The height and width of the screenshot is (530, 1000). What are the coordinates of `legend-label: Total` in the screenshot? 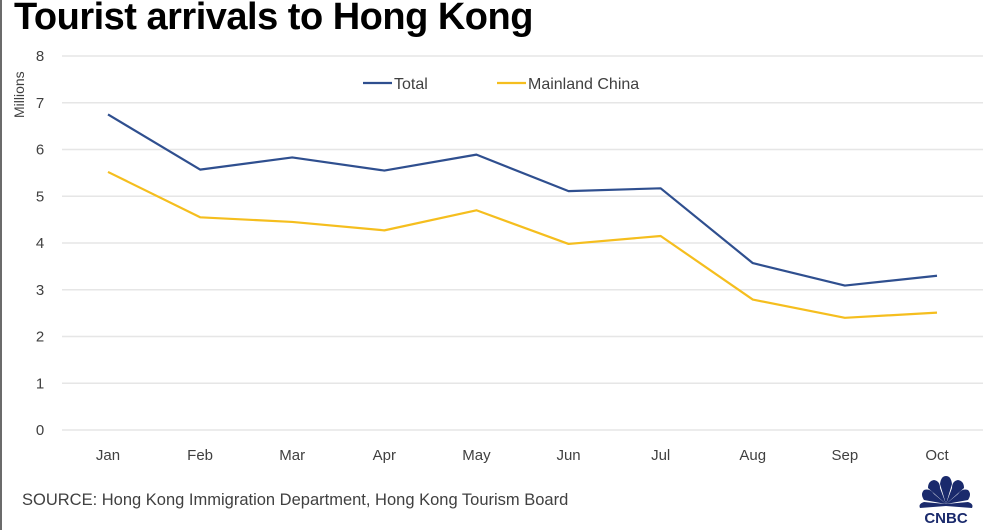 It's located at (411, 84).